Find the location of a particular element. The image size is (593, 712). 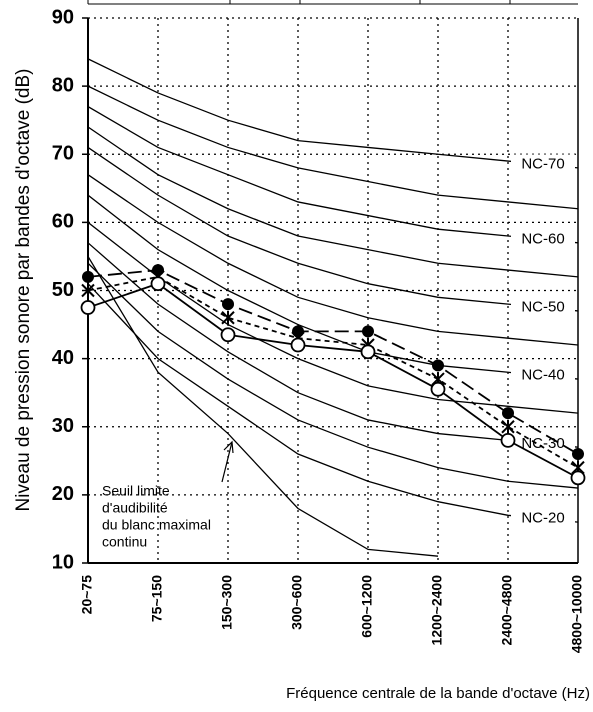

y-tick-label: 70 is located at coordinates (63, 154).